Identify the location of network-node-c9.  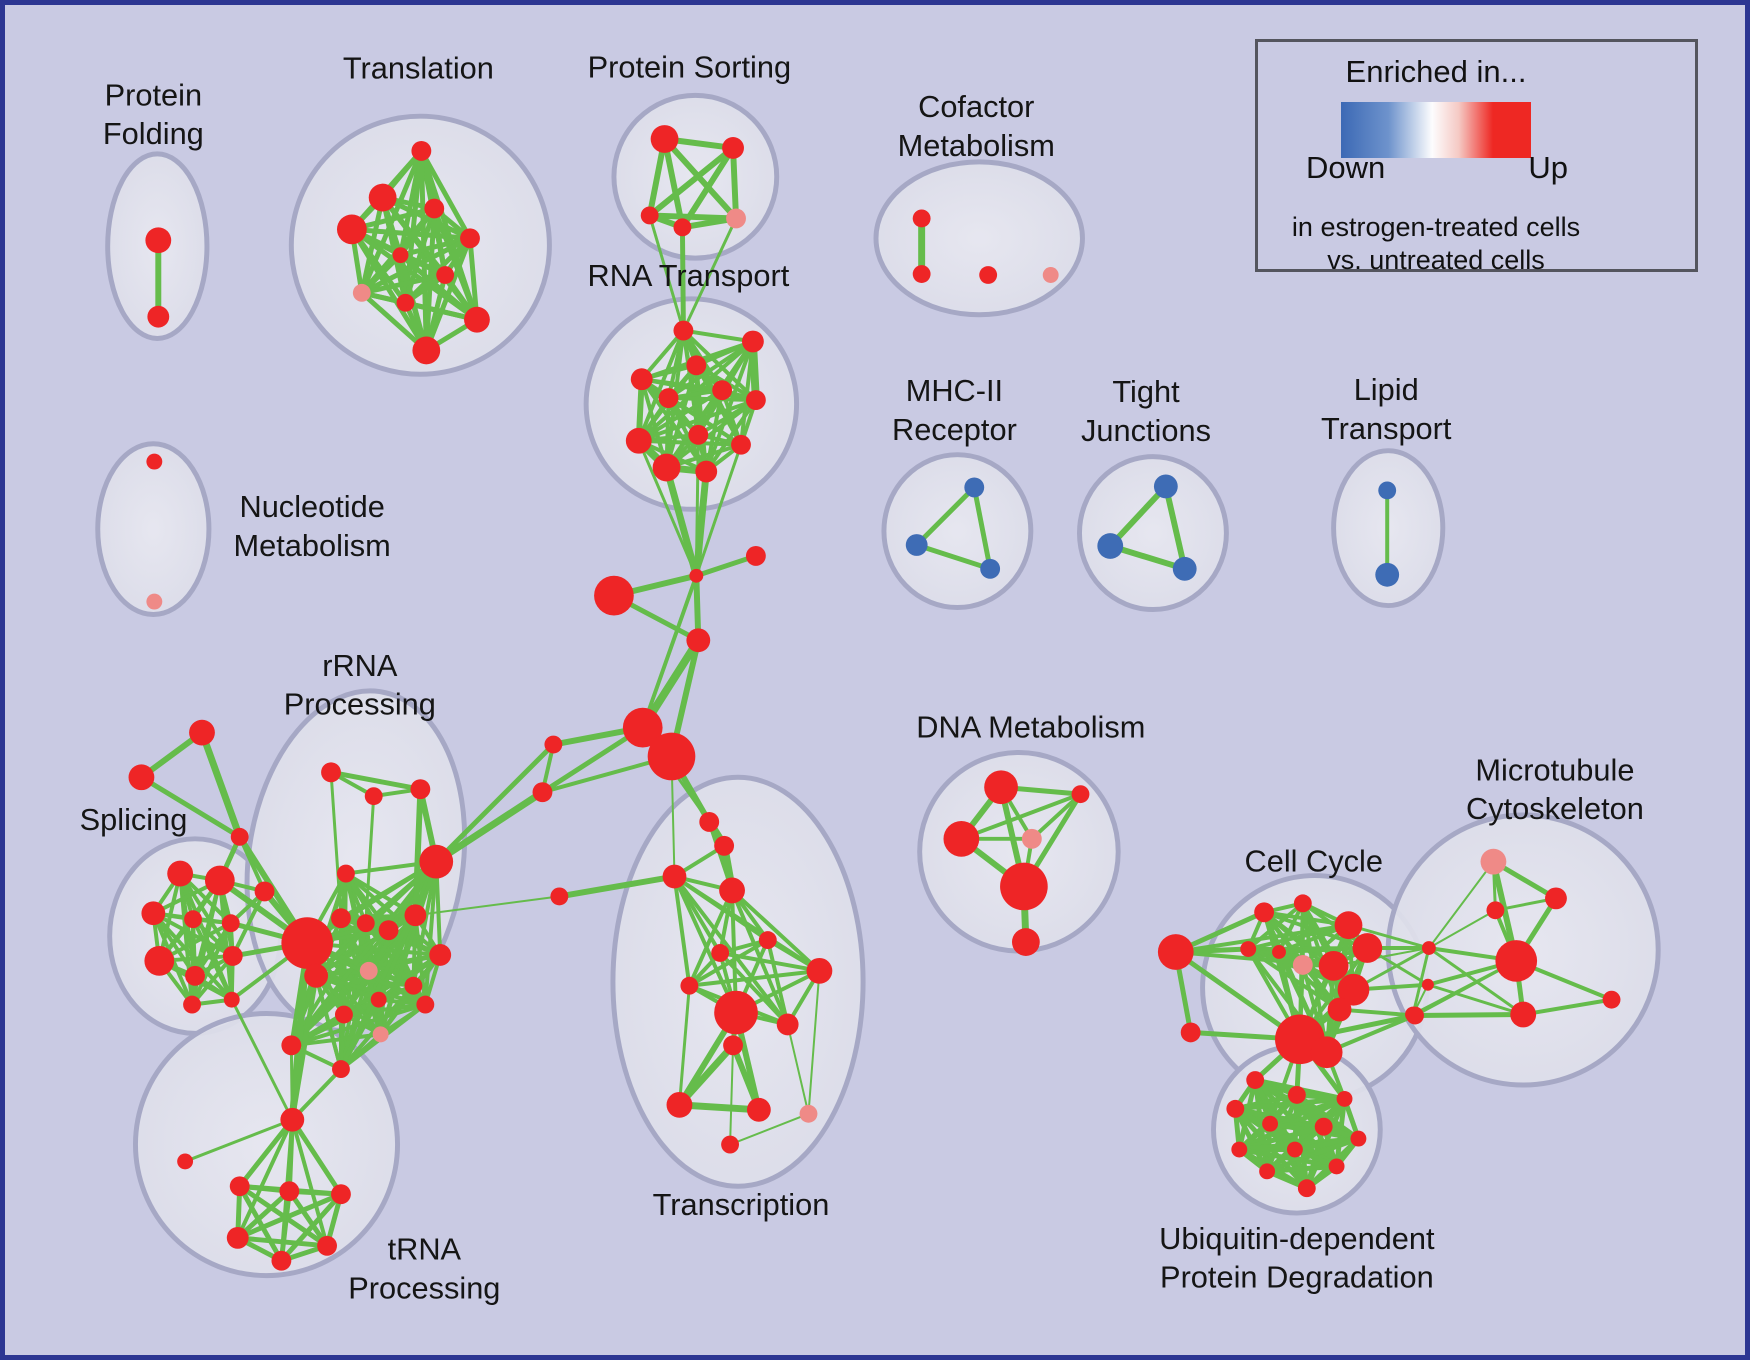
(1348, 925).